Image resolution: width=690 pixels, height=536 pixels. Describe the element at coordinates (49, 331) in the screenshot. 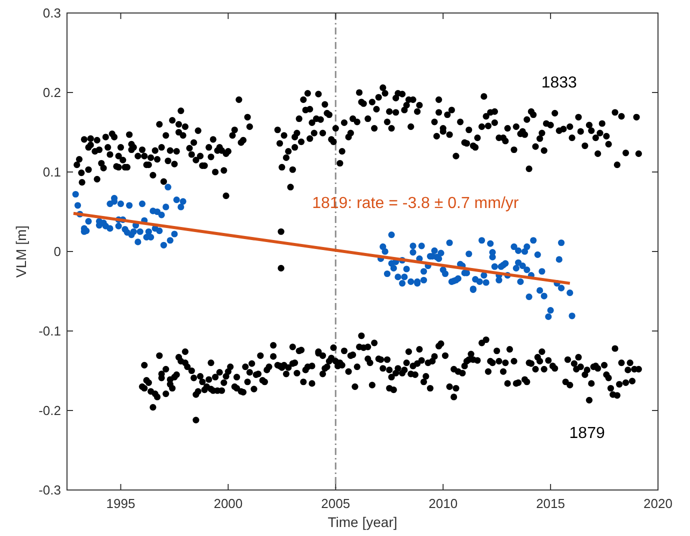

I see `y-tick-label: -0.1` at that location.